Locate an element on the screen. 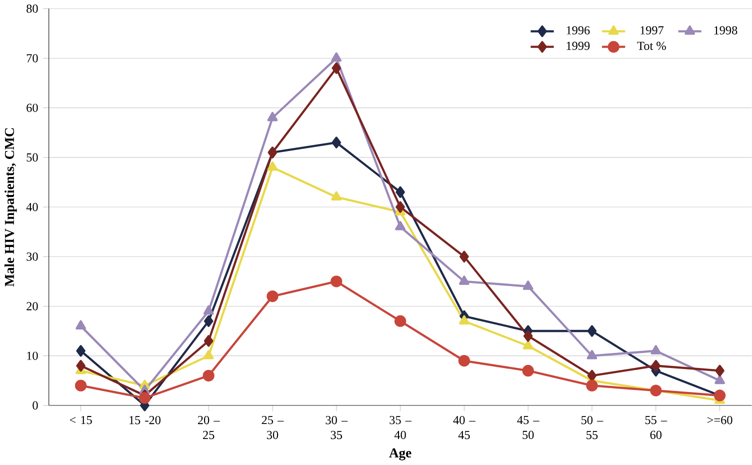 The width and height of the screenshot is (752, 465). x-tick-label: < 15 is located at coordinates (81, 420).